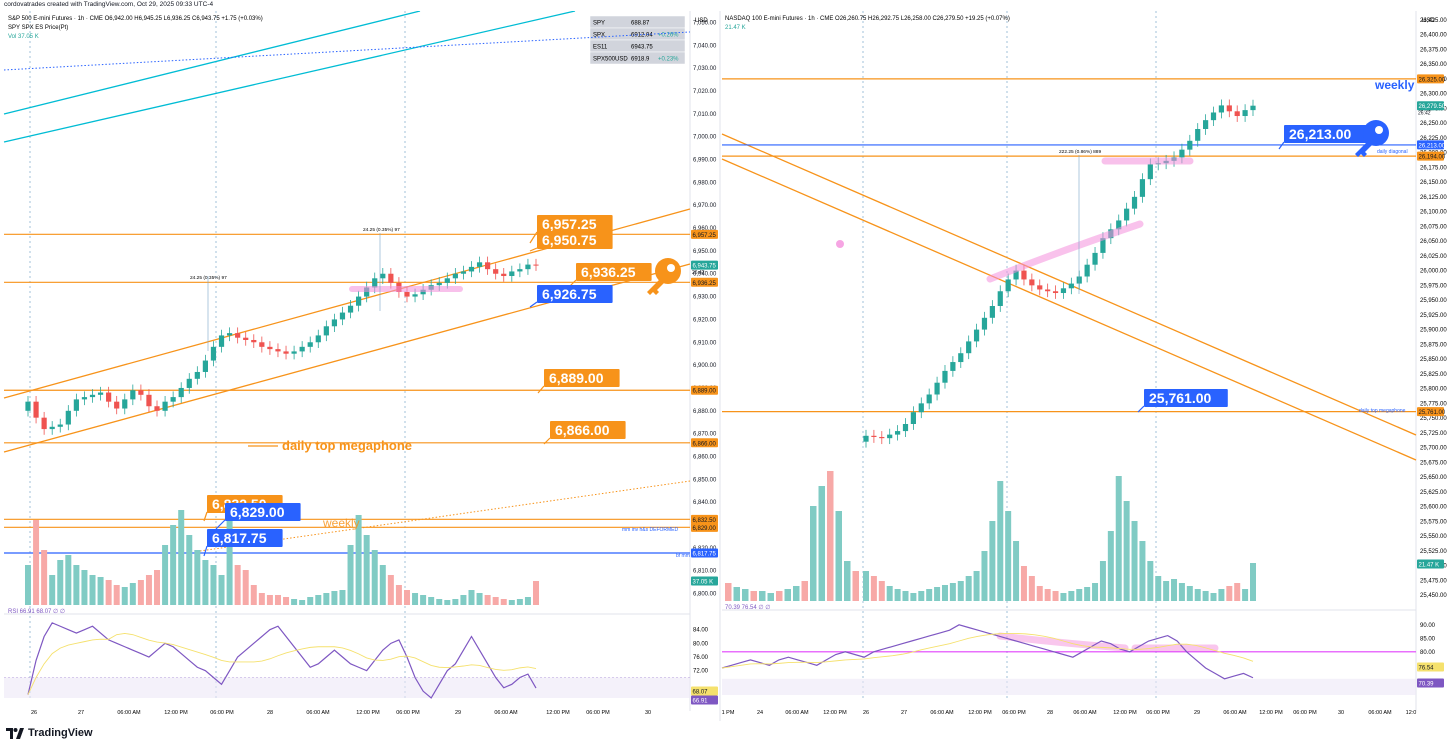  What do you see at coordinates (1180, 398) in the screenshot?
I see `callout-25761-text: 25,761.00` at bounding box center [1180, 398].